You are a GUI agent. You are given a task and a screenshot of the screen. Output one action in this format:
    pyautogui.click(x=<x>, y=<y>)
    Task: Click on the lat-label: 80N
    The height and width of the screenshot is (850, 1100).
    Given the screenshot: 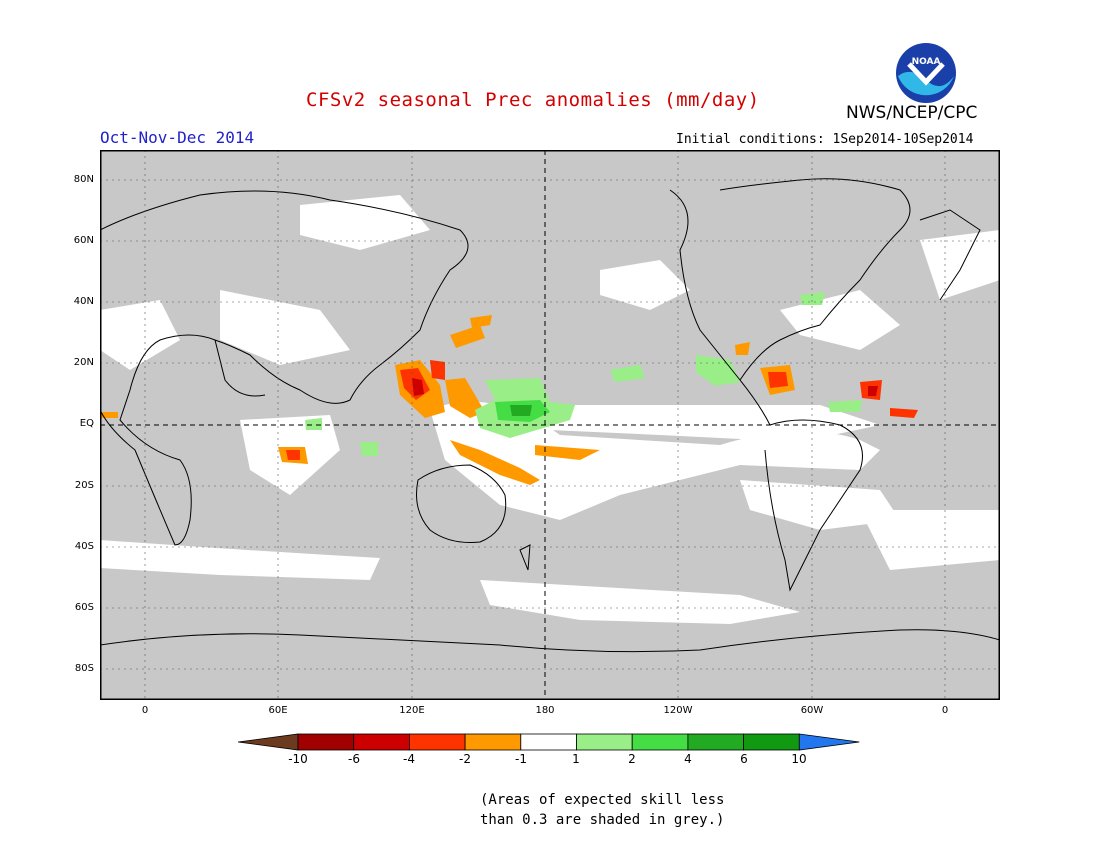 What is the action you would take?
    pyautogui.click(x=79, y=179)
    